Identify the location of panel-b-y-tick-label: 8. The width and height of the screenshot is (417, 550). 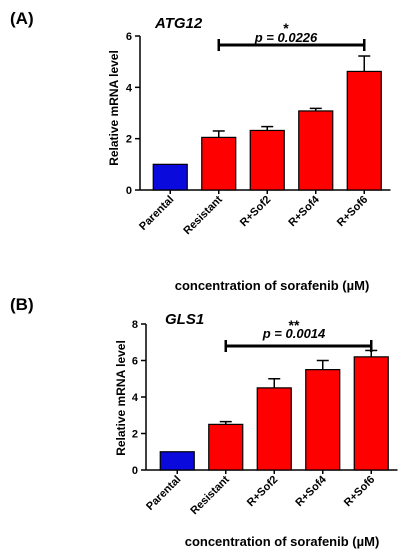
(135, 325).